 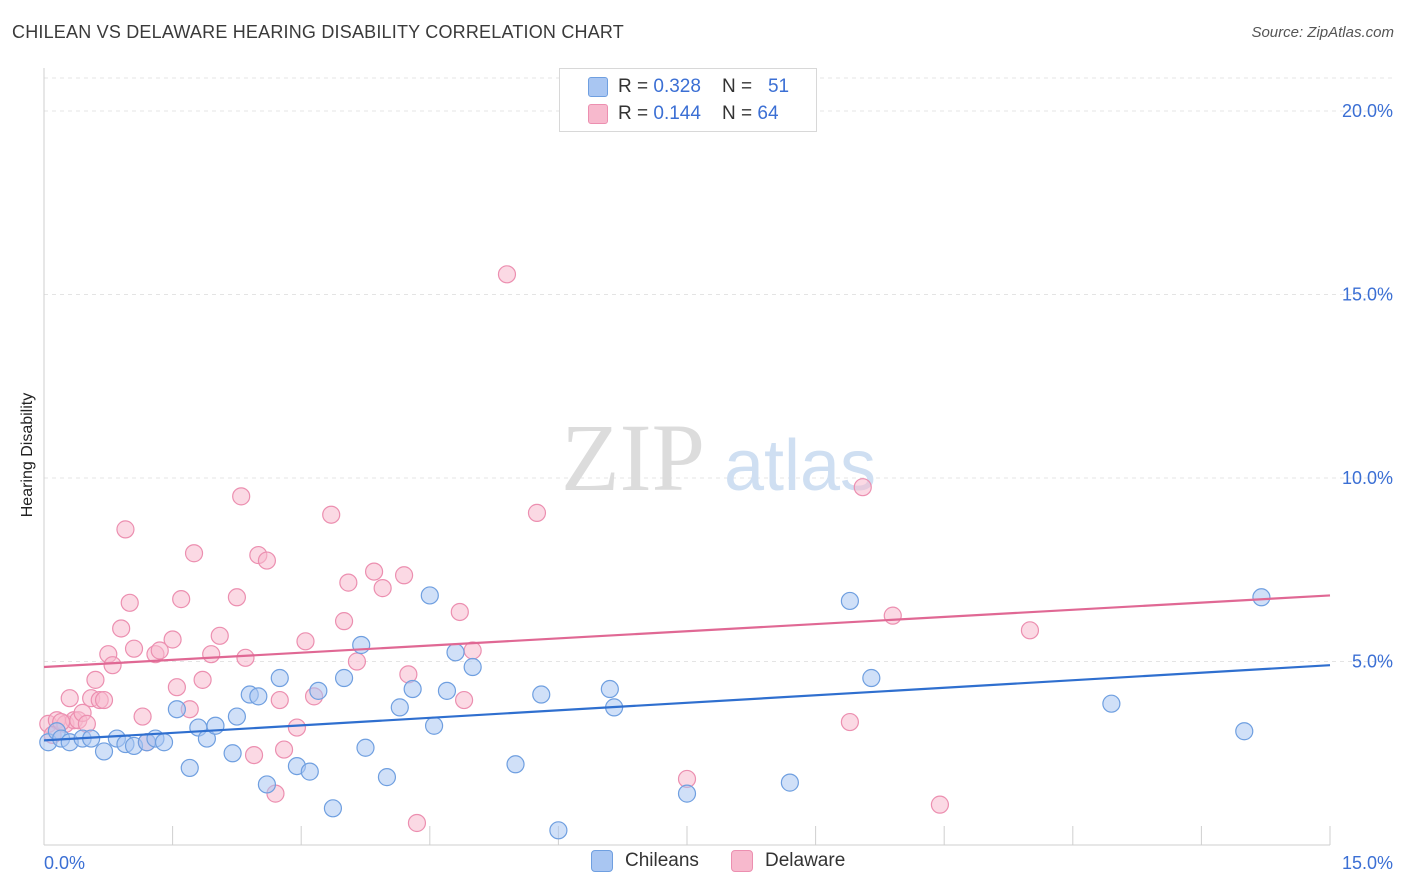 I want to click on x-tick-label-max: 15.0%, so click(x=1367, y=863).